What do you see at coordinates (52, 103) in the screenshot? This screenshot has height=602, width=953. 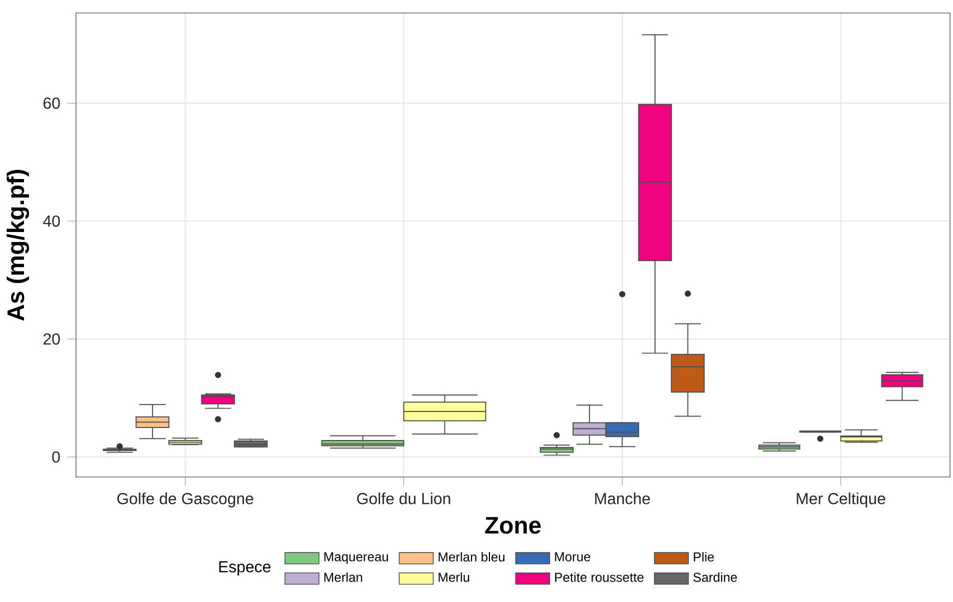 I see `y-tick-label: 60` at bounding box center [52, 103].